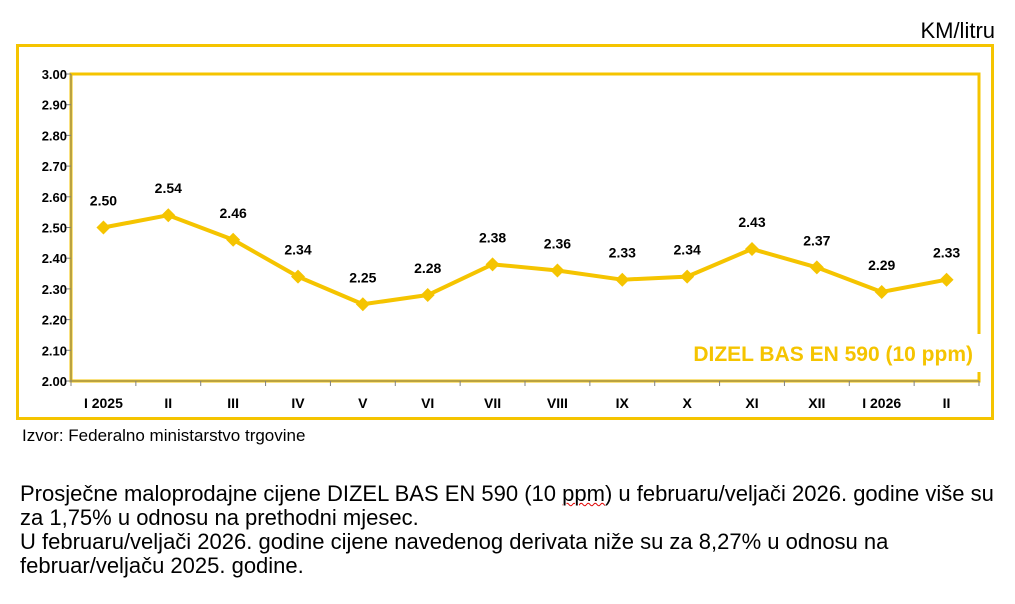 The width and height of the screenshot is (1015, 604). Describe the element at coordinates (54, 74) in the screenshot. I see `y-tick-label: 3.00` at that location.